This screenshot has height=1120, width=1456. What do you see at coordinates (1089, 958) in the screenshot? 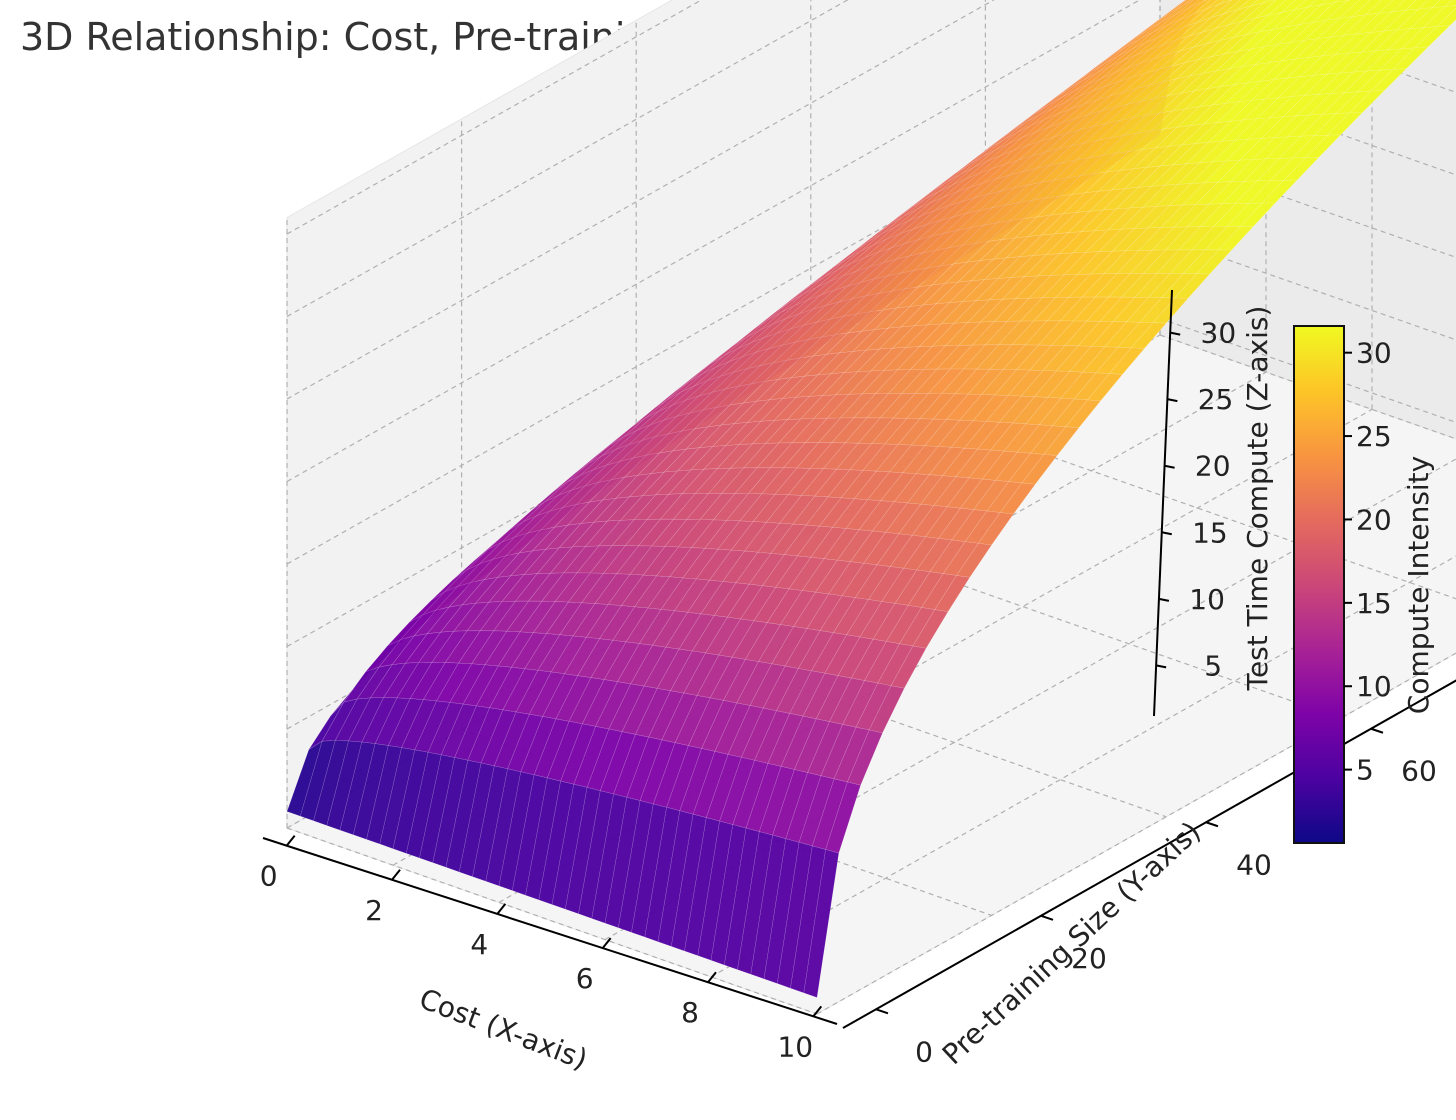
I see `y-tick-label: 20` at bounding box center [1089, 958].